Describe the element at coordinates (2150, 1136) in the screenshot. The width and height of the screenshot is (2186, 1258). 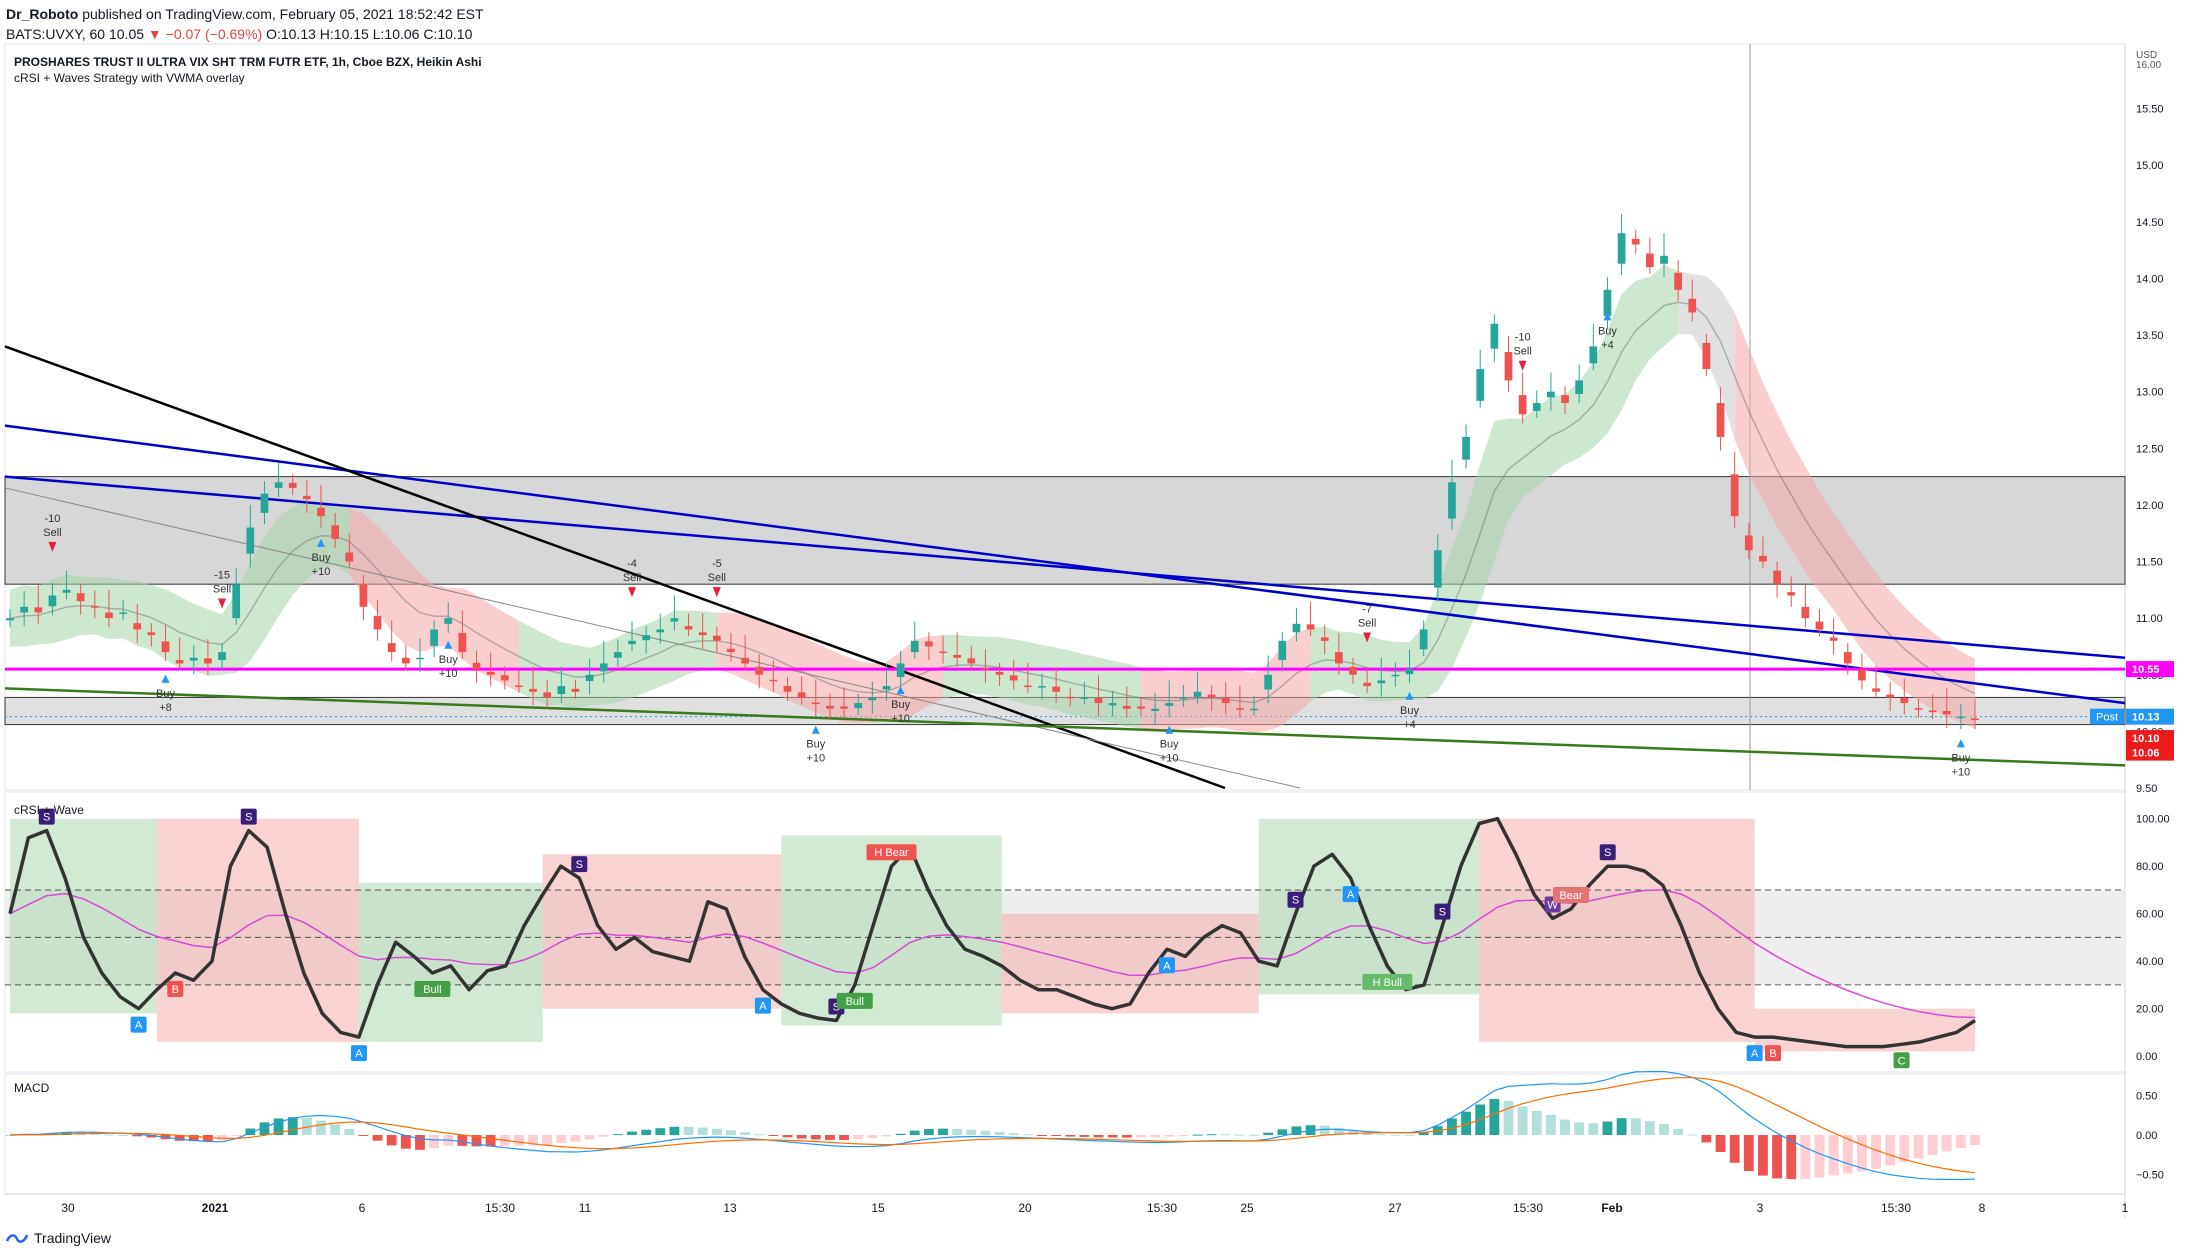
I see `macd-axis: 0.50 0.00 −0.50` at that location.